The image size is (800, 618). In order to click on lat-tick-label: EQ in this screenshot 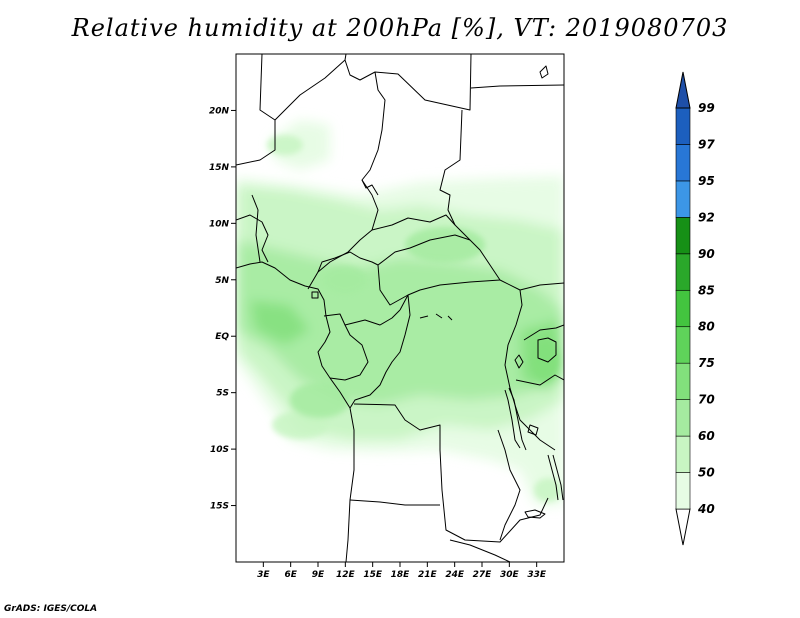, I will do `click(222, 337)`.